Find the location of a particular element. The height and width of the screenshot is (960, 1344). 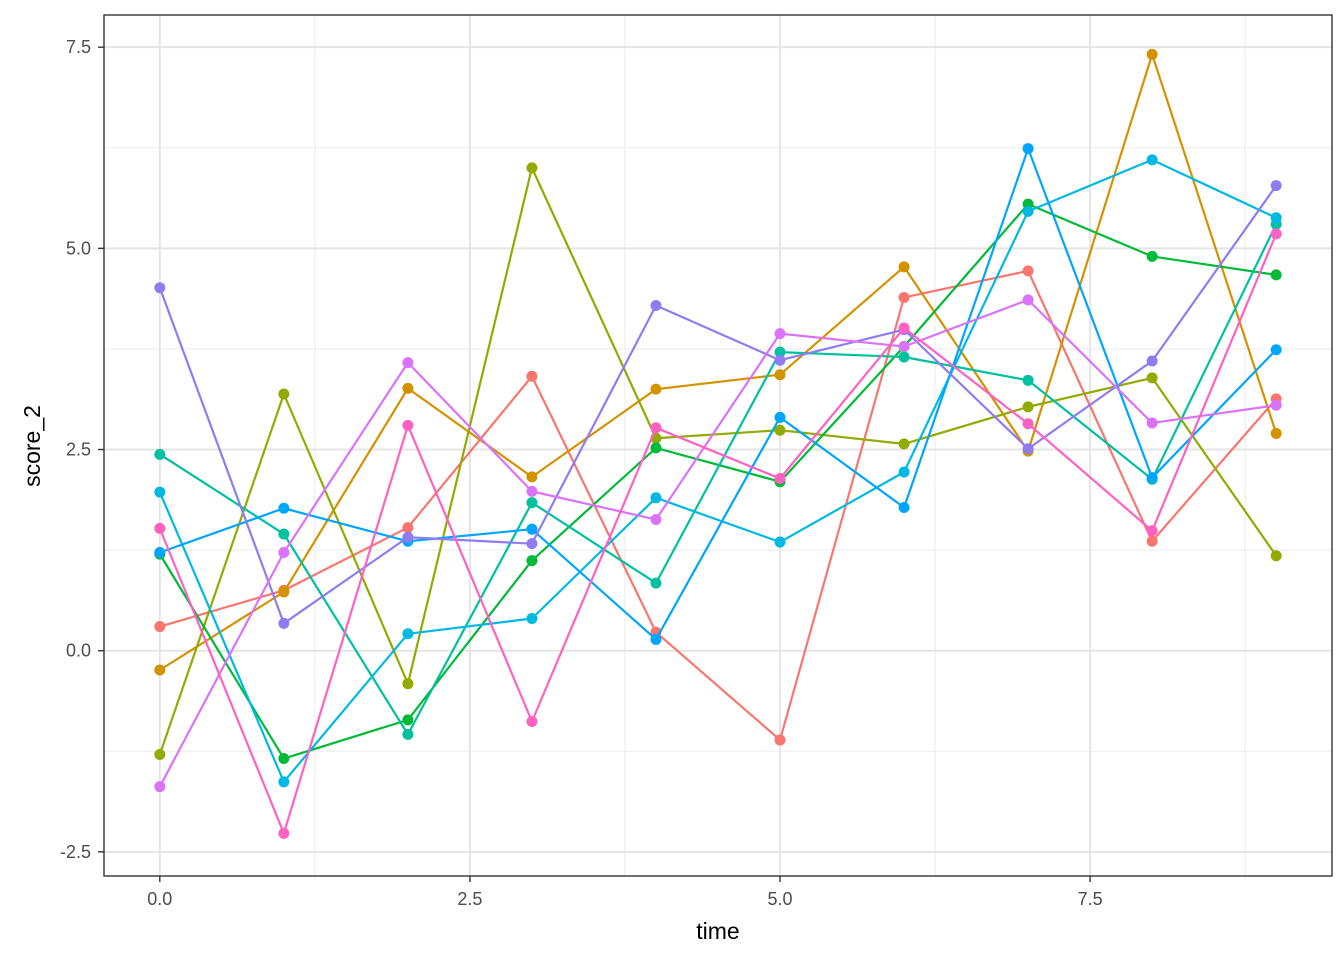

y-tick-label: -2.5 is located at coordinates (75, 852).